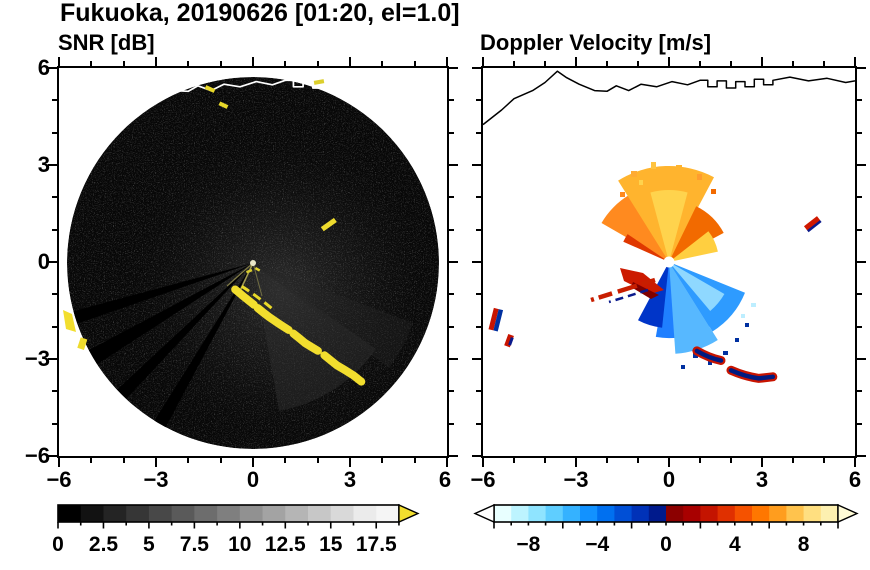 The width and height of the screenshot is (870, 570). I want to click on figure-title: Fukuoka, 20190626 [01:20, el=1.0], so click(260, 13).